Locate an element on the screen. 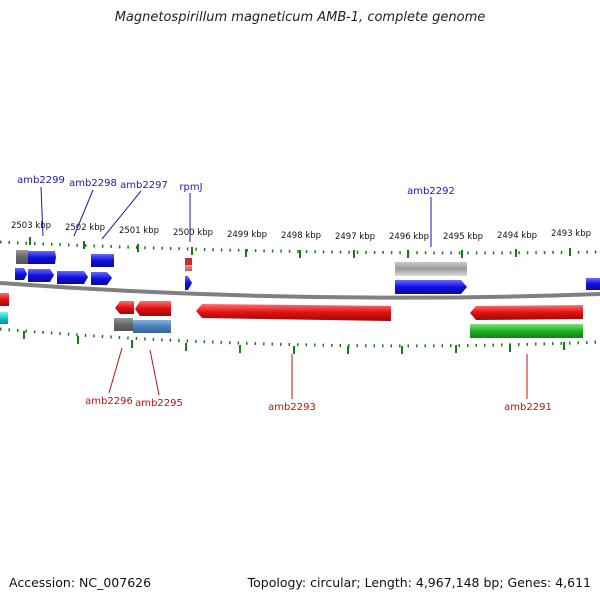 This screenshot has height=600, width=600. gene-label-forward: rpmJ is located at coordinates (190, 187).